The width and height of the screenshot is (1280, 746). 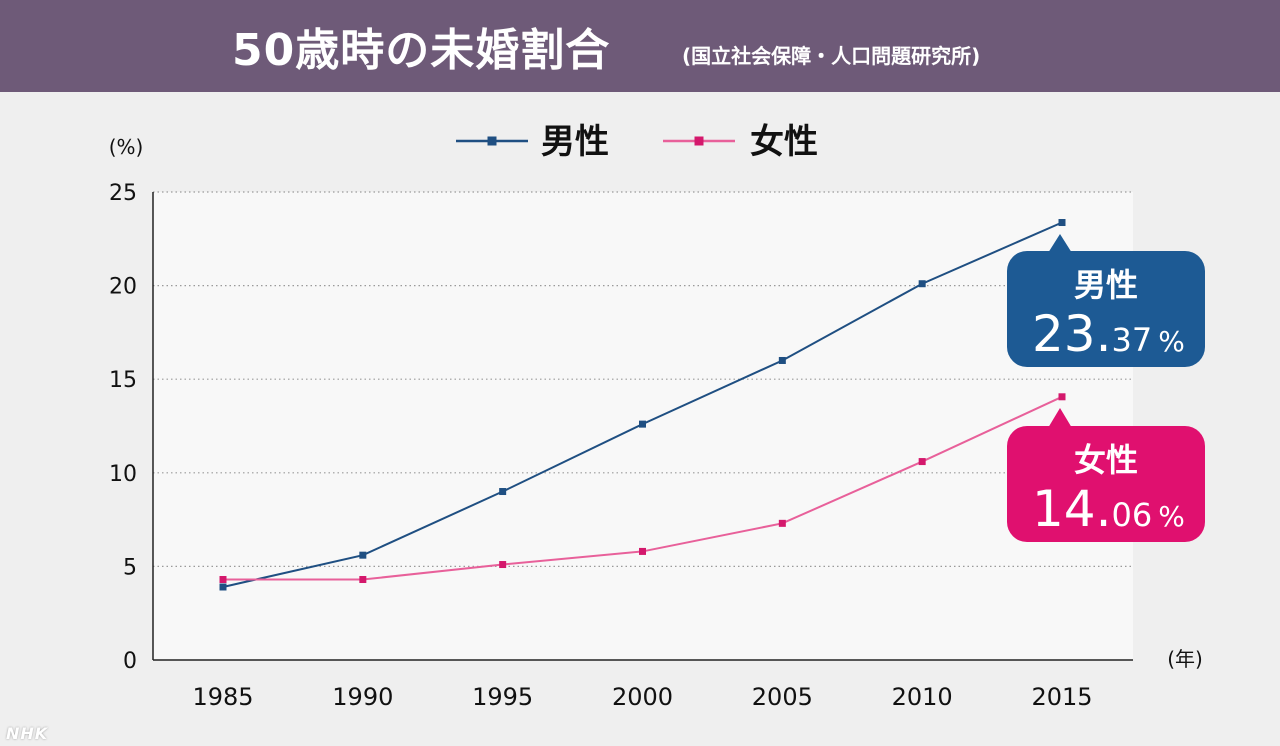 What do you see at coordinates (1185, 659) in the screenshot?
I see `x-axis-label: (年)` at bounding box center [1185, 659].